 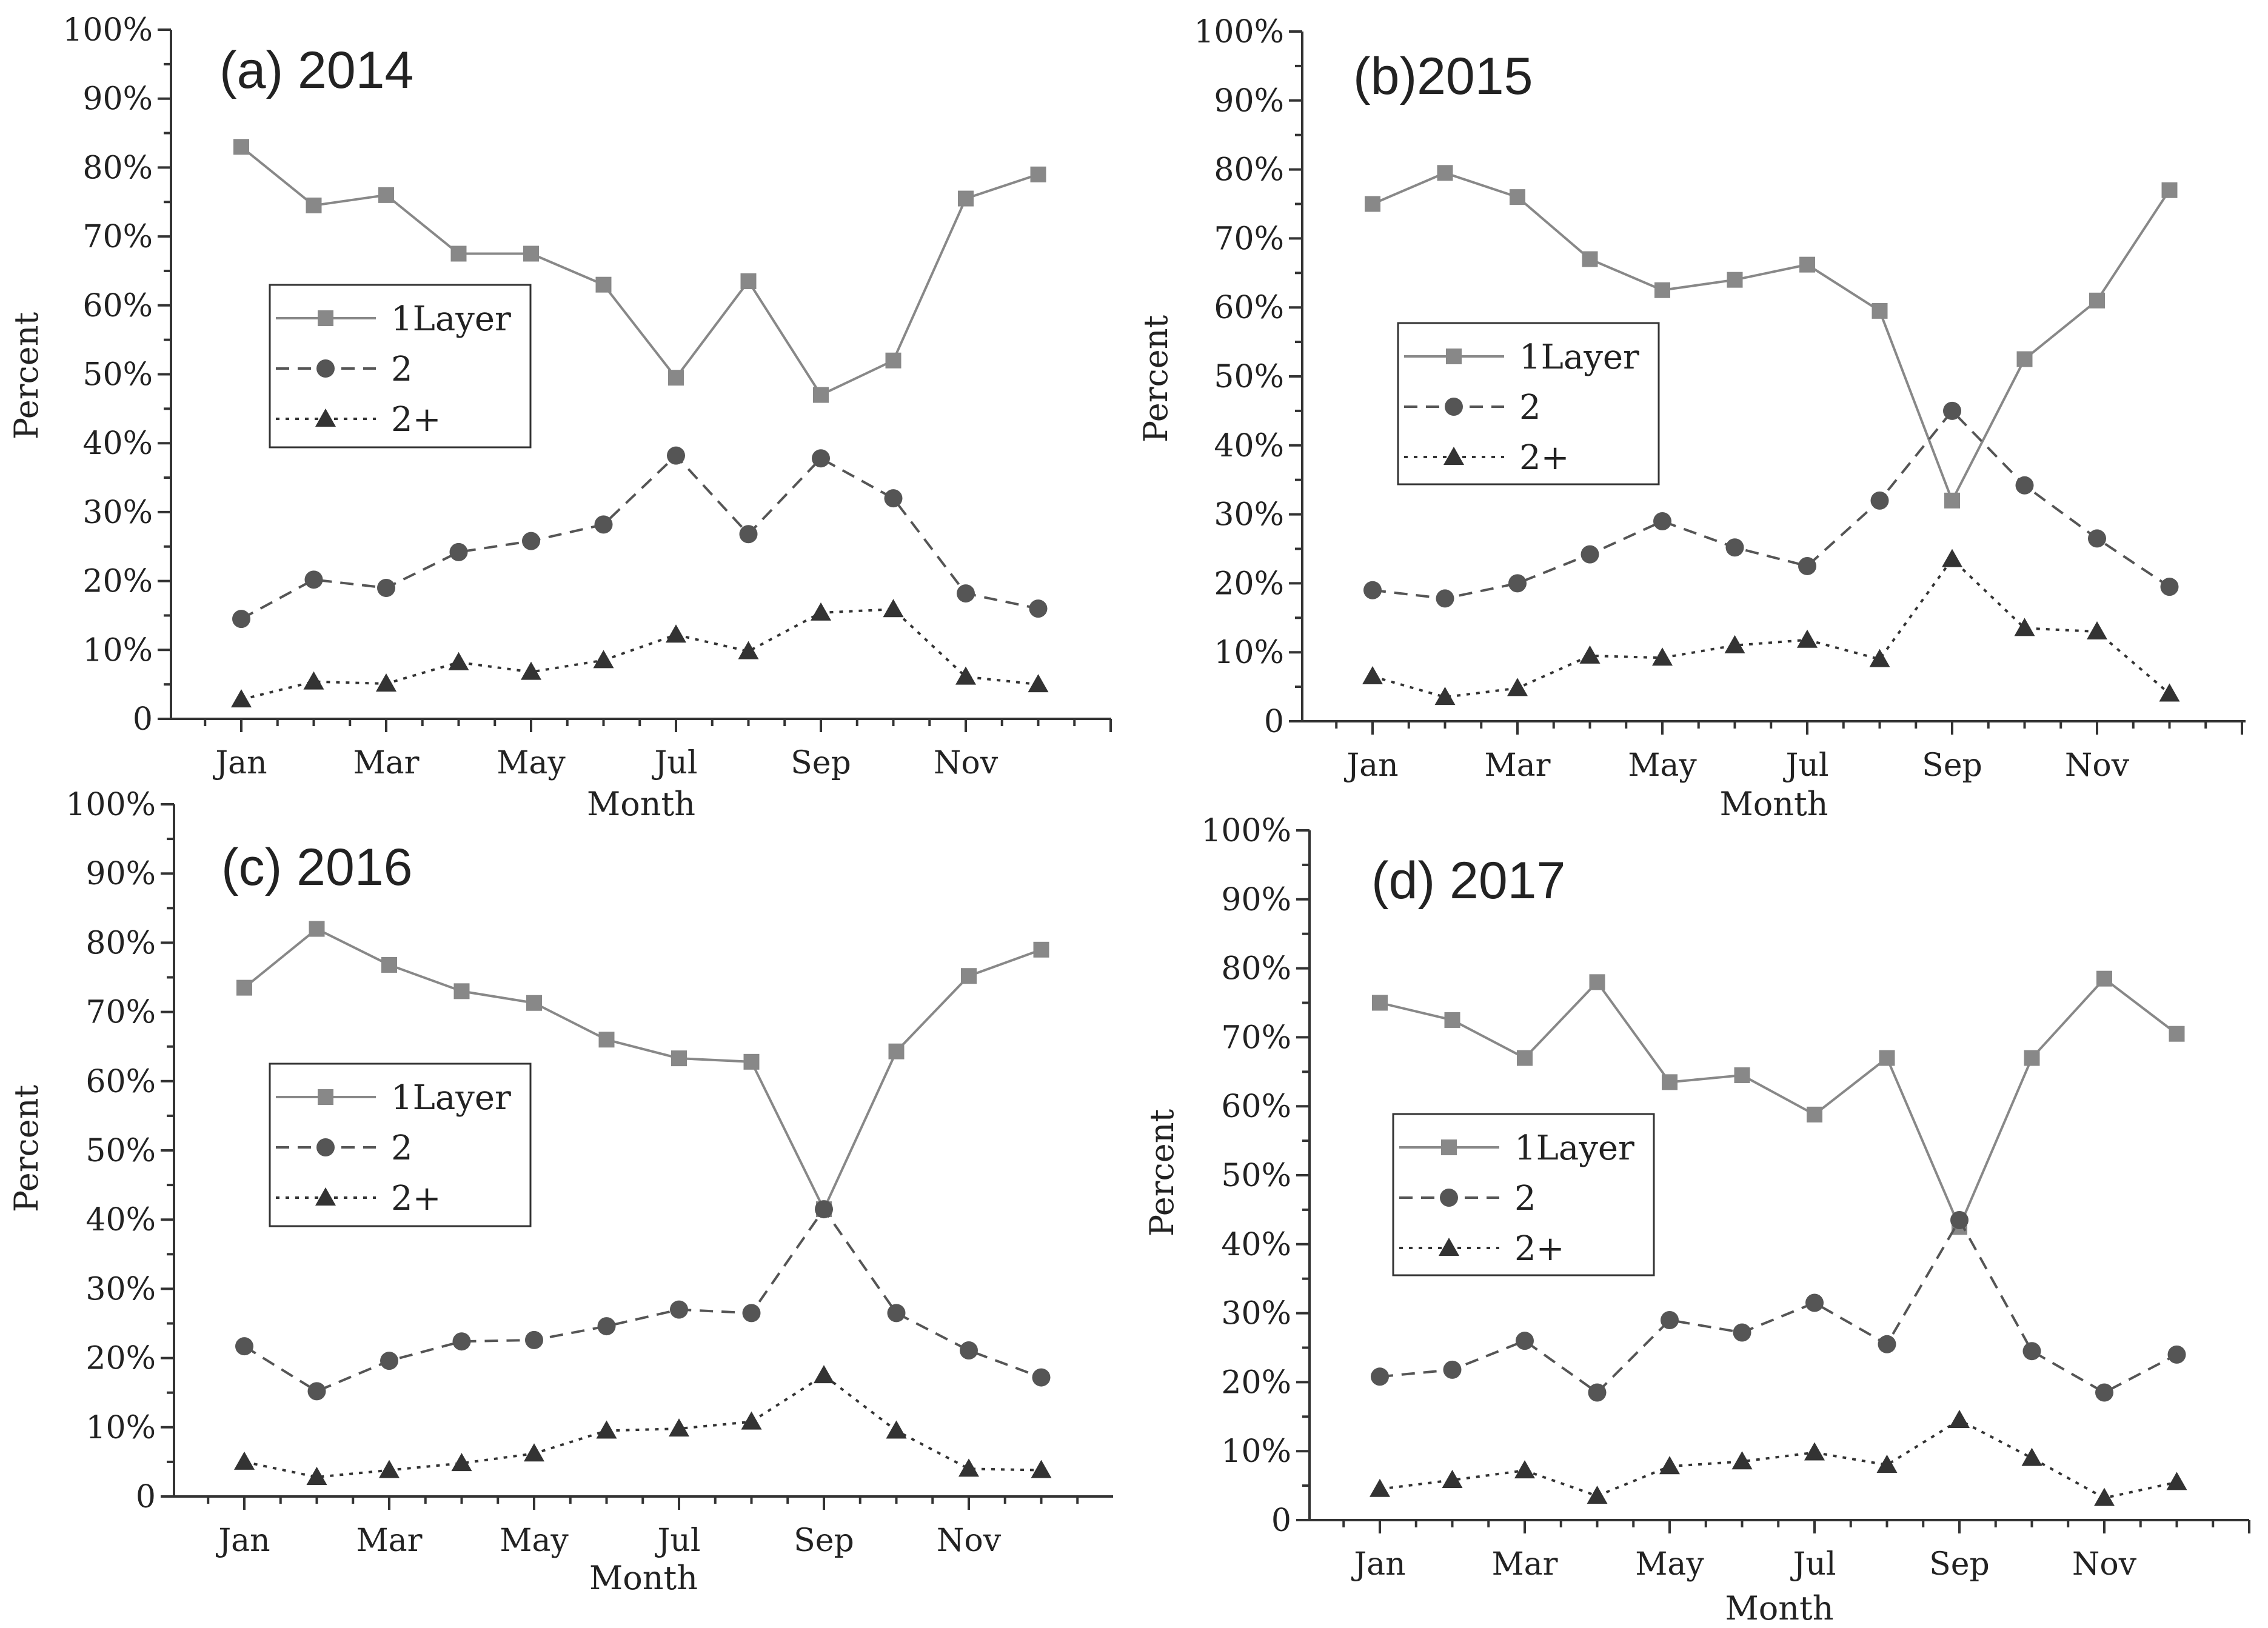 I want to click on legend-box, so click(x=401, y=1145).